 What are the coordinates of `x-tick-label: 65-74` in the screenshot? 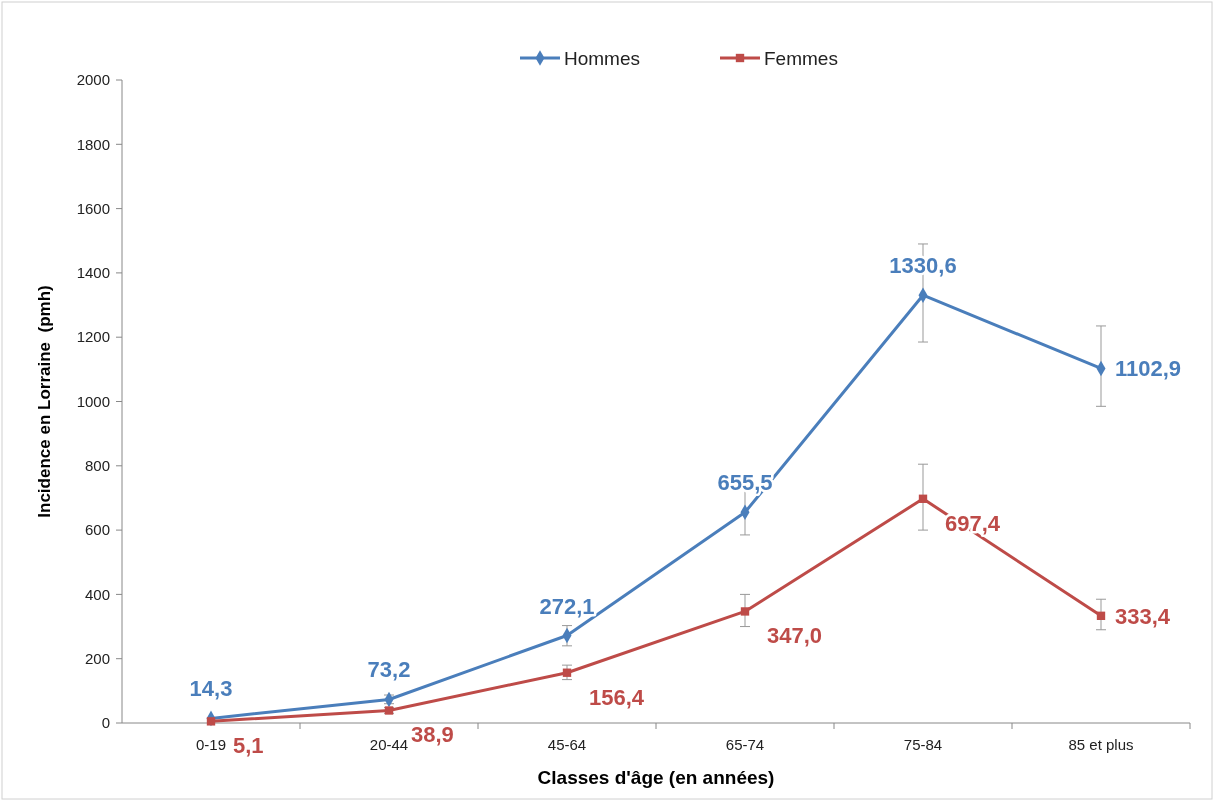 It's located at (745, 744).